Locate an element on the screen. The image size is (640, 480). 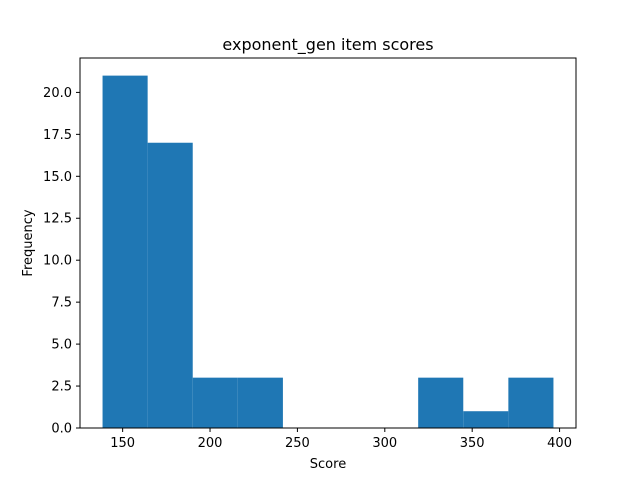
y-tick-label: 7.5 is located at coordinates (61, 303).